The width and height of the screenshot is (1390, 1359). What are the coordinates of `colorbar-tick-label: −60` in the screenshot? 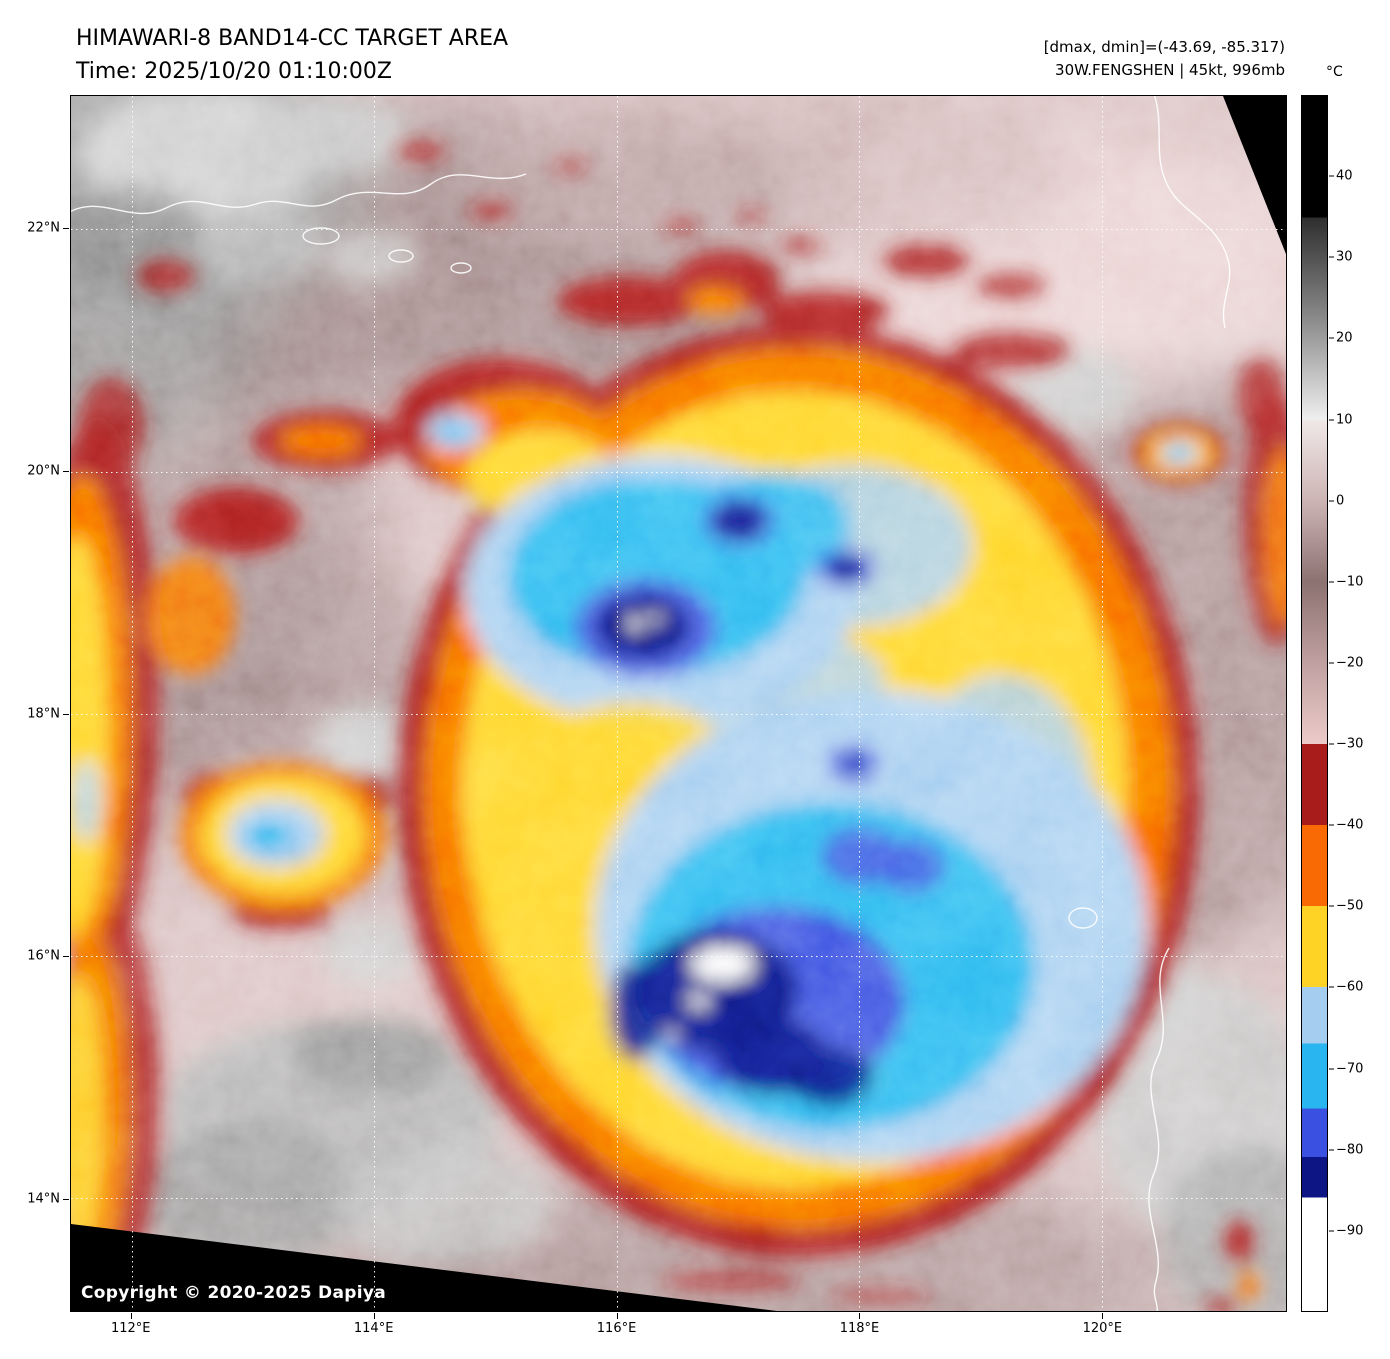 It's located at (1350, 987).